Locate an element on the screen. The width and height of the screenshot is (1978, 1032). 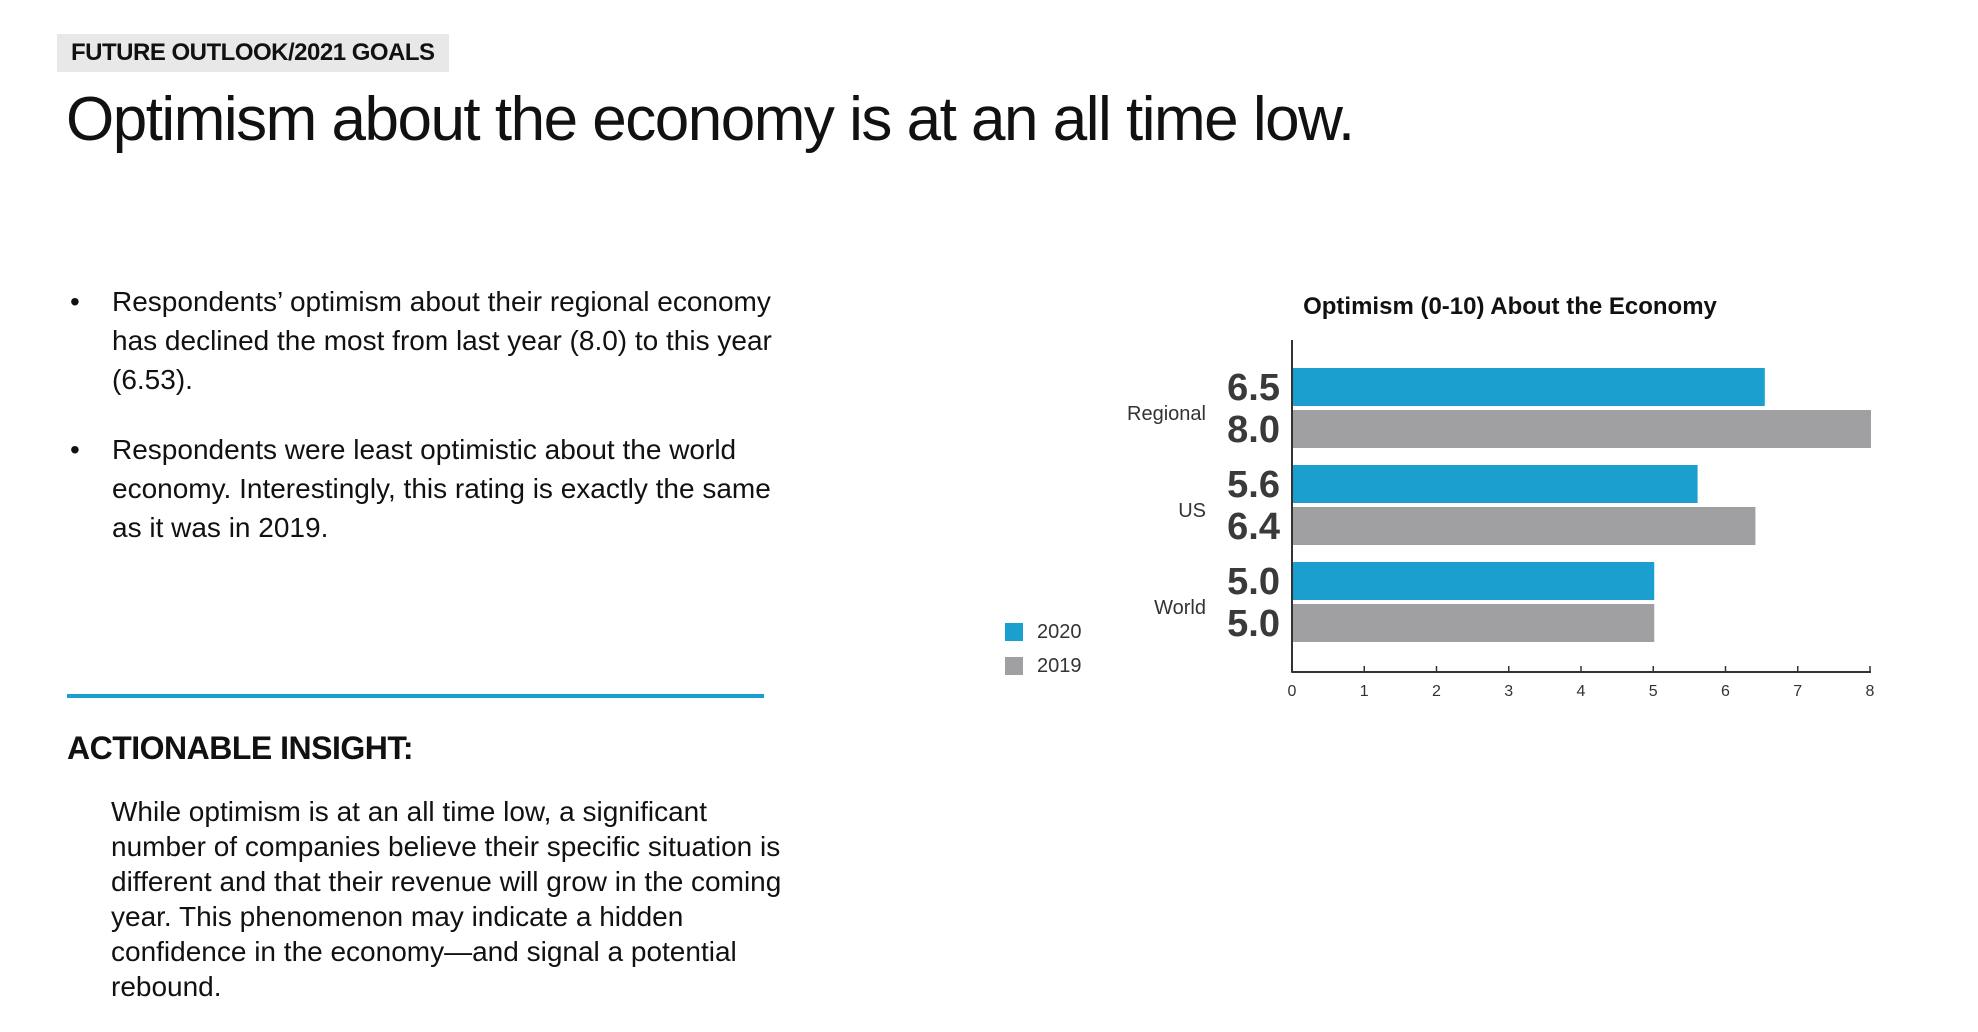
data-label: 8.0 is located at coordinates (1253, 430).